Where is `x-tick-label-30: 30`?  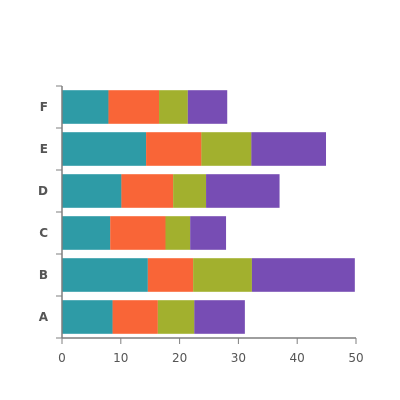 x-tick-label-30: 30 is located at coordinates (238, 358).